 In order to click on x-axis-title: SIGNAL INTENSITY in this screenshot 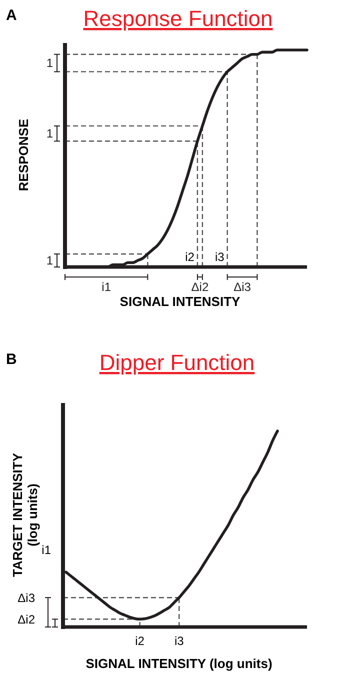, I will do `click(180, 301)`.